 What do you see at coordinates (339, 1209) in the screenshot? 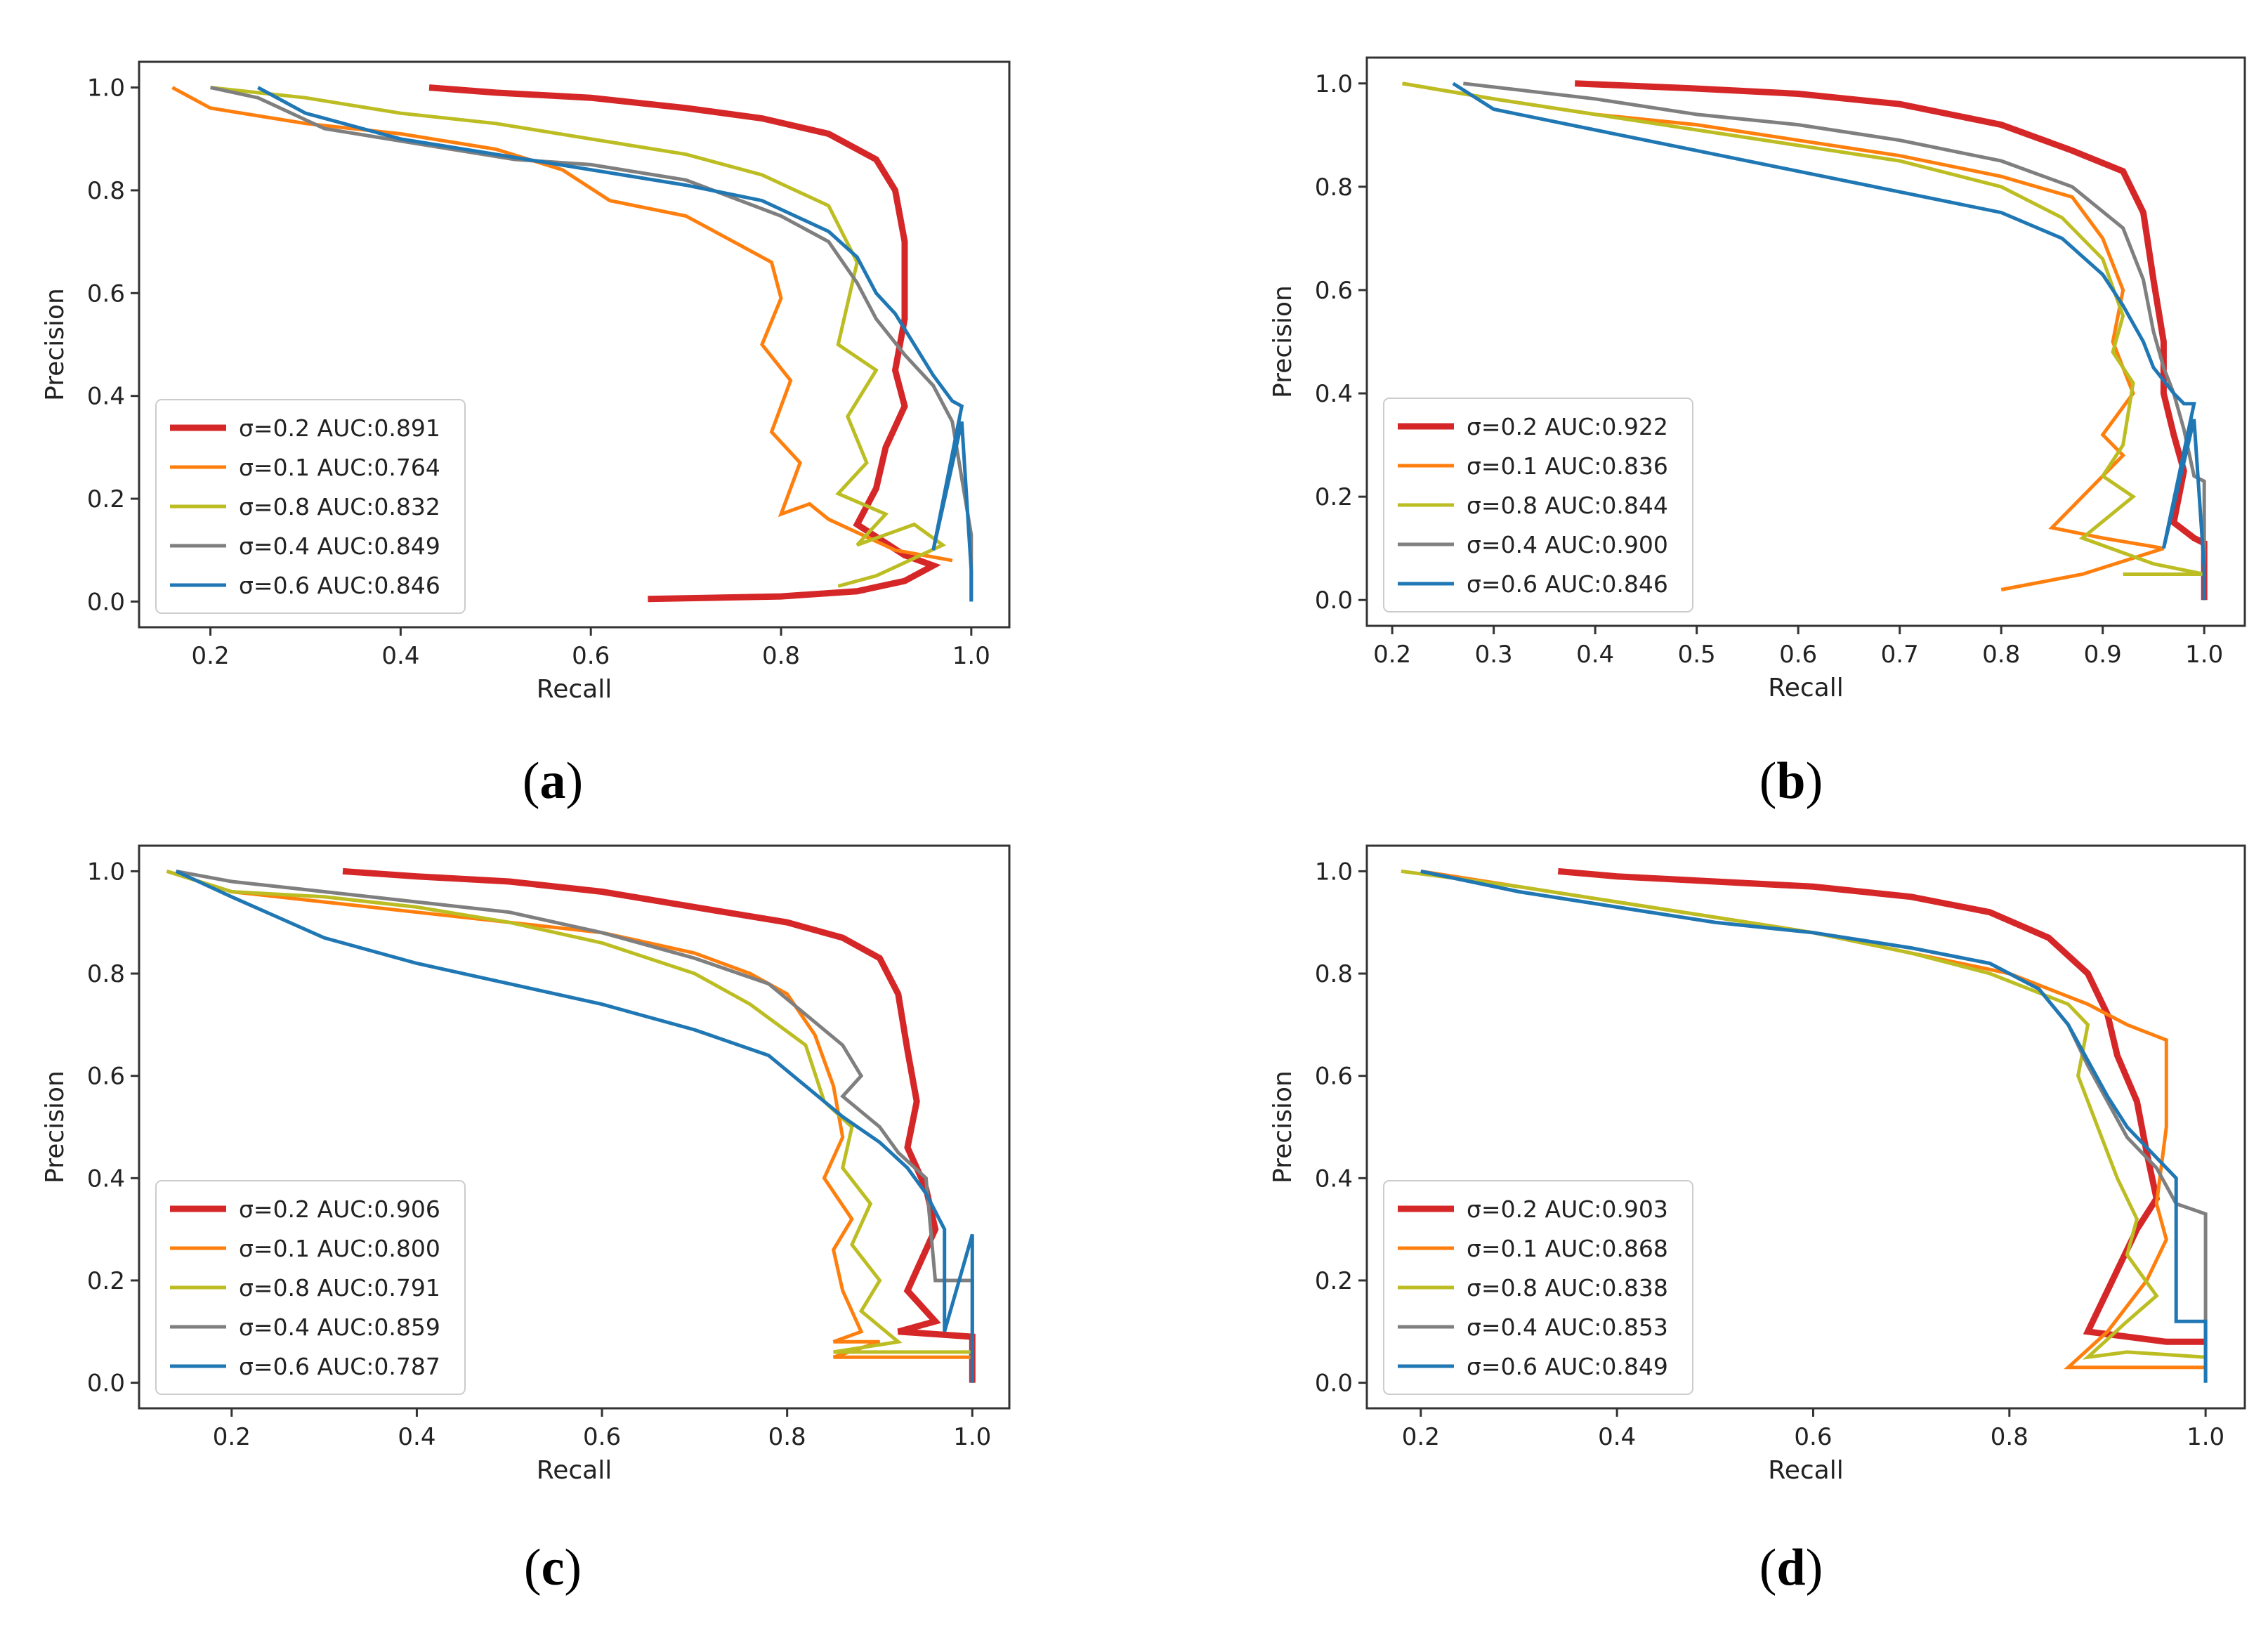
I see `legend-label-1: σ=0.2 AUC:0.906` at bounding box center [339, 1209].